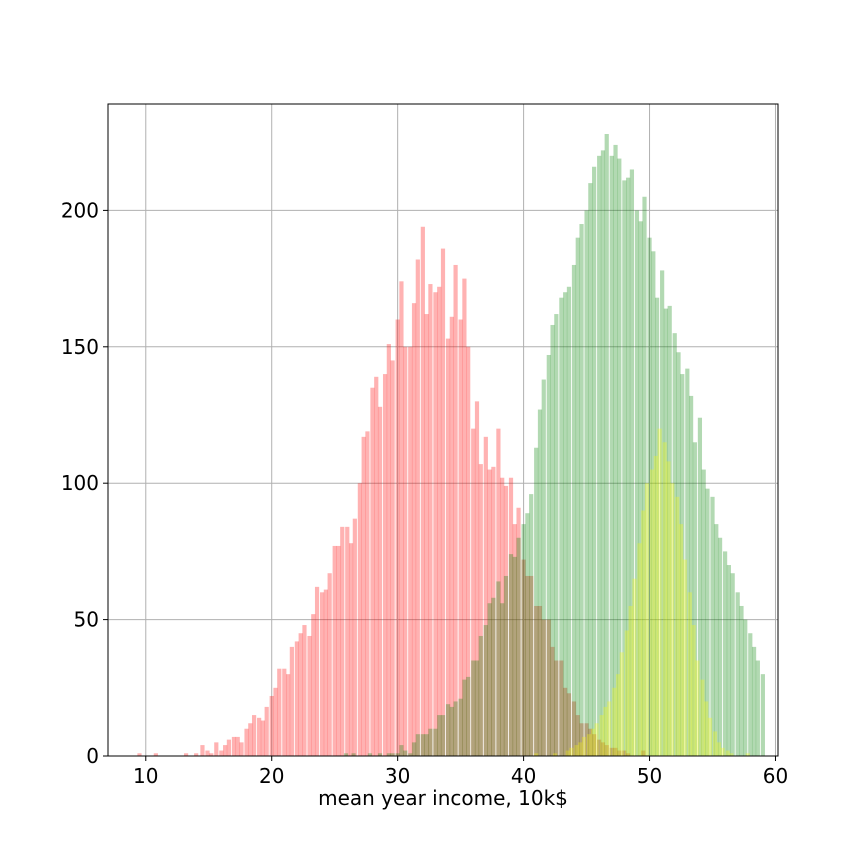 This screenshot has height=864, width=864. What do you see at coordinates (145, 776) in the screenshot?
I see `x-tick-label: 10` at bounding box center [145, 776].